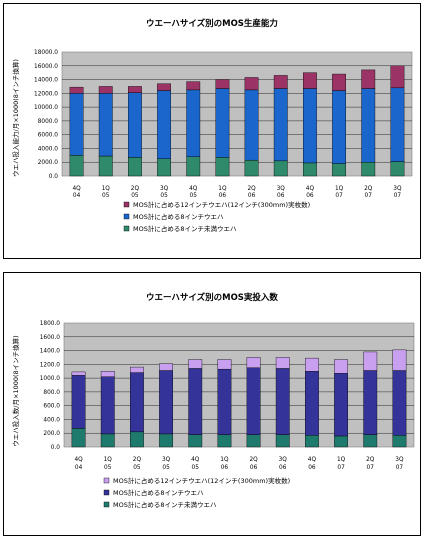 The width and height of the screenshot is (425, 540). Describe the element at coordinates (77, 196) in the screenshot. I see `x-tick-label: 04` at that location.